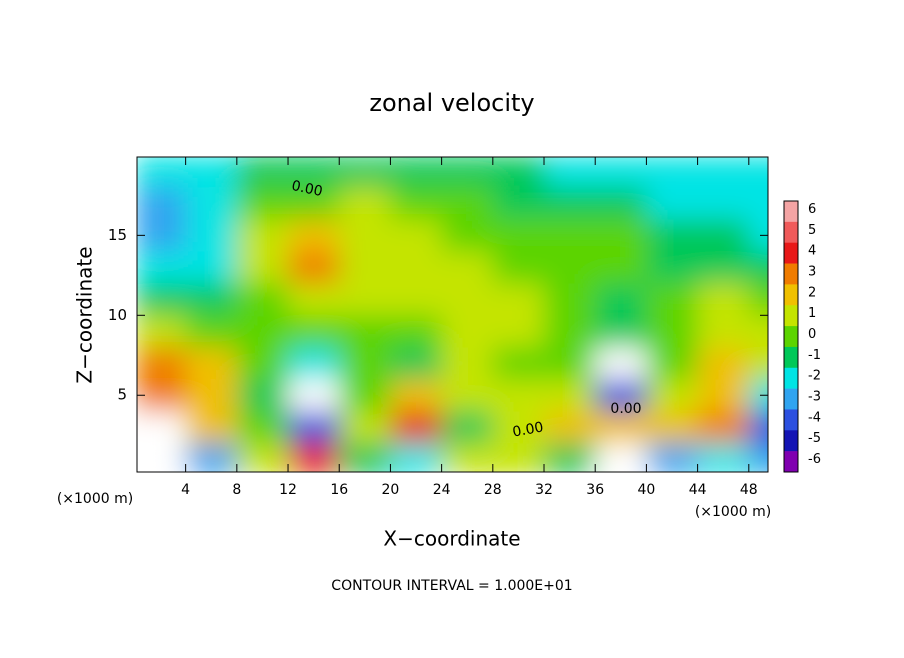 This screenshot has width=904, height=658. I want to click on y-tick-label: 10, so click(117, 315).